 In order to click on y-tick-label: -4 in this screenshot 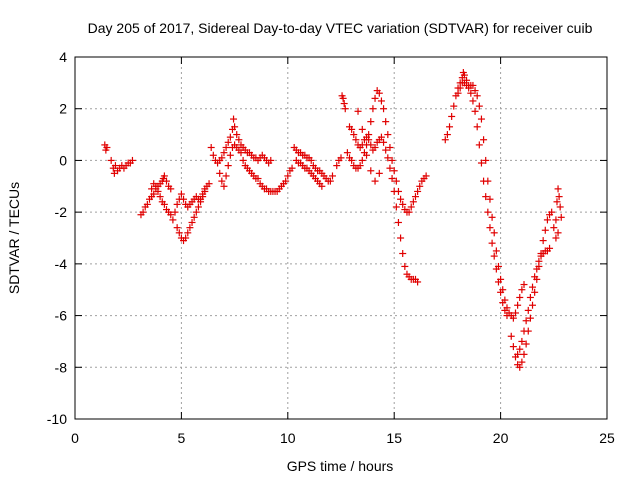, I will do `click(61, 264)`.